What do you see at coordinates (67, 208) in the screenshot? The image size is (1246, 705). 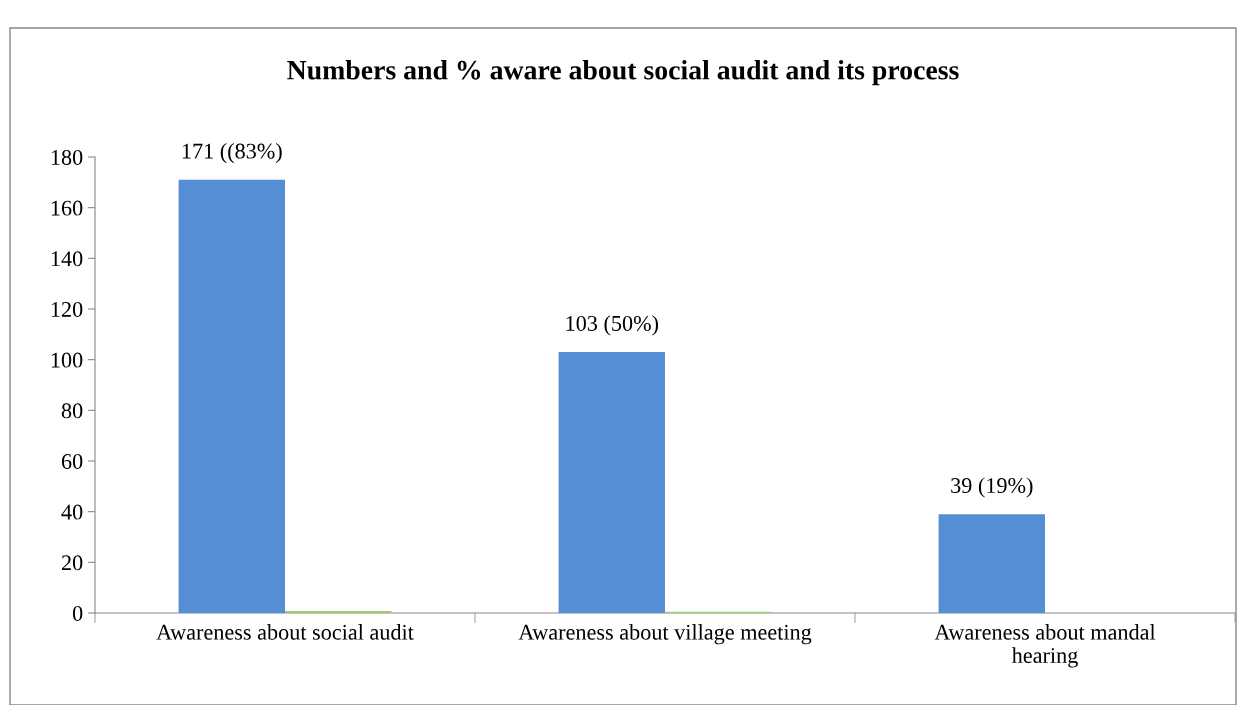 I see `y-tick-label: 160` at bounding box center [67, 208].